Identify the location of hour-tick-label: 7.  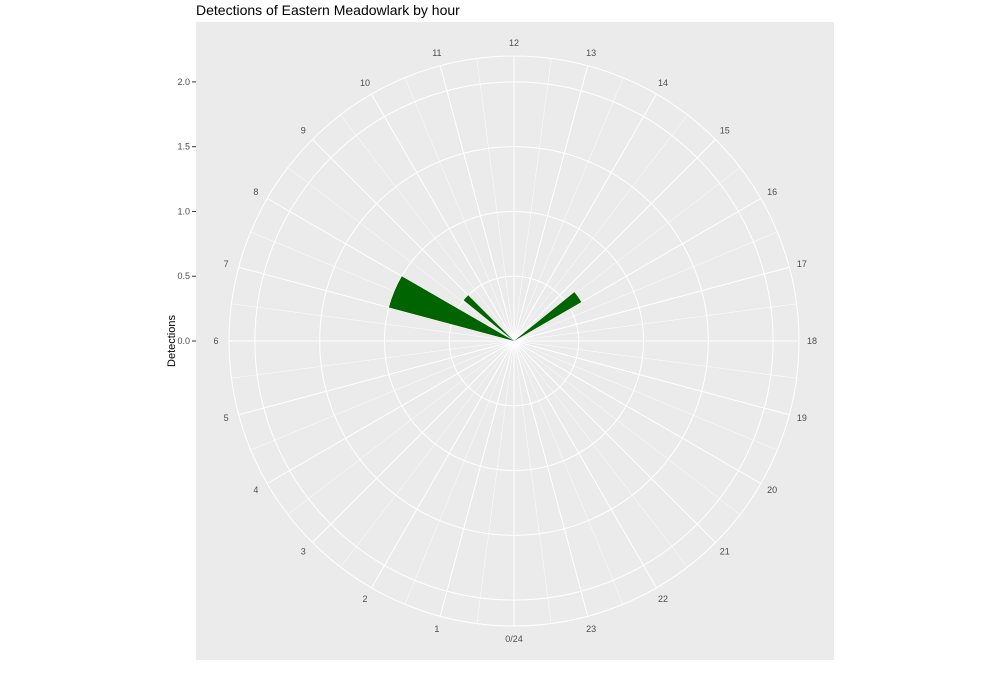
(226, 264).